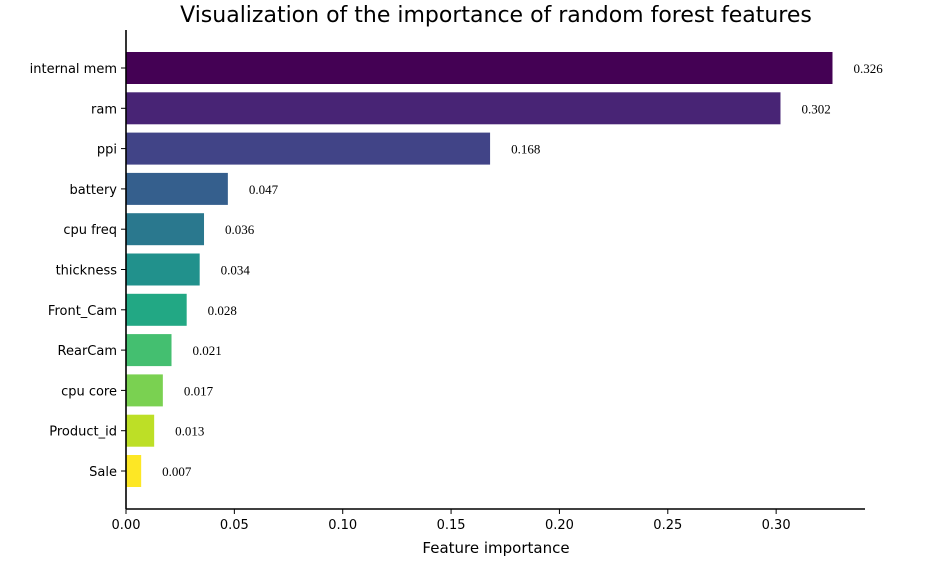 This screenshot has width=940, height=565. What do you see at coordinates (495, 548) in the screenshot?
I see `x-axis-label: Feature importance` at bounding box center [495, 548].